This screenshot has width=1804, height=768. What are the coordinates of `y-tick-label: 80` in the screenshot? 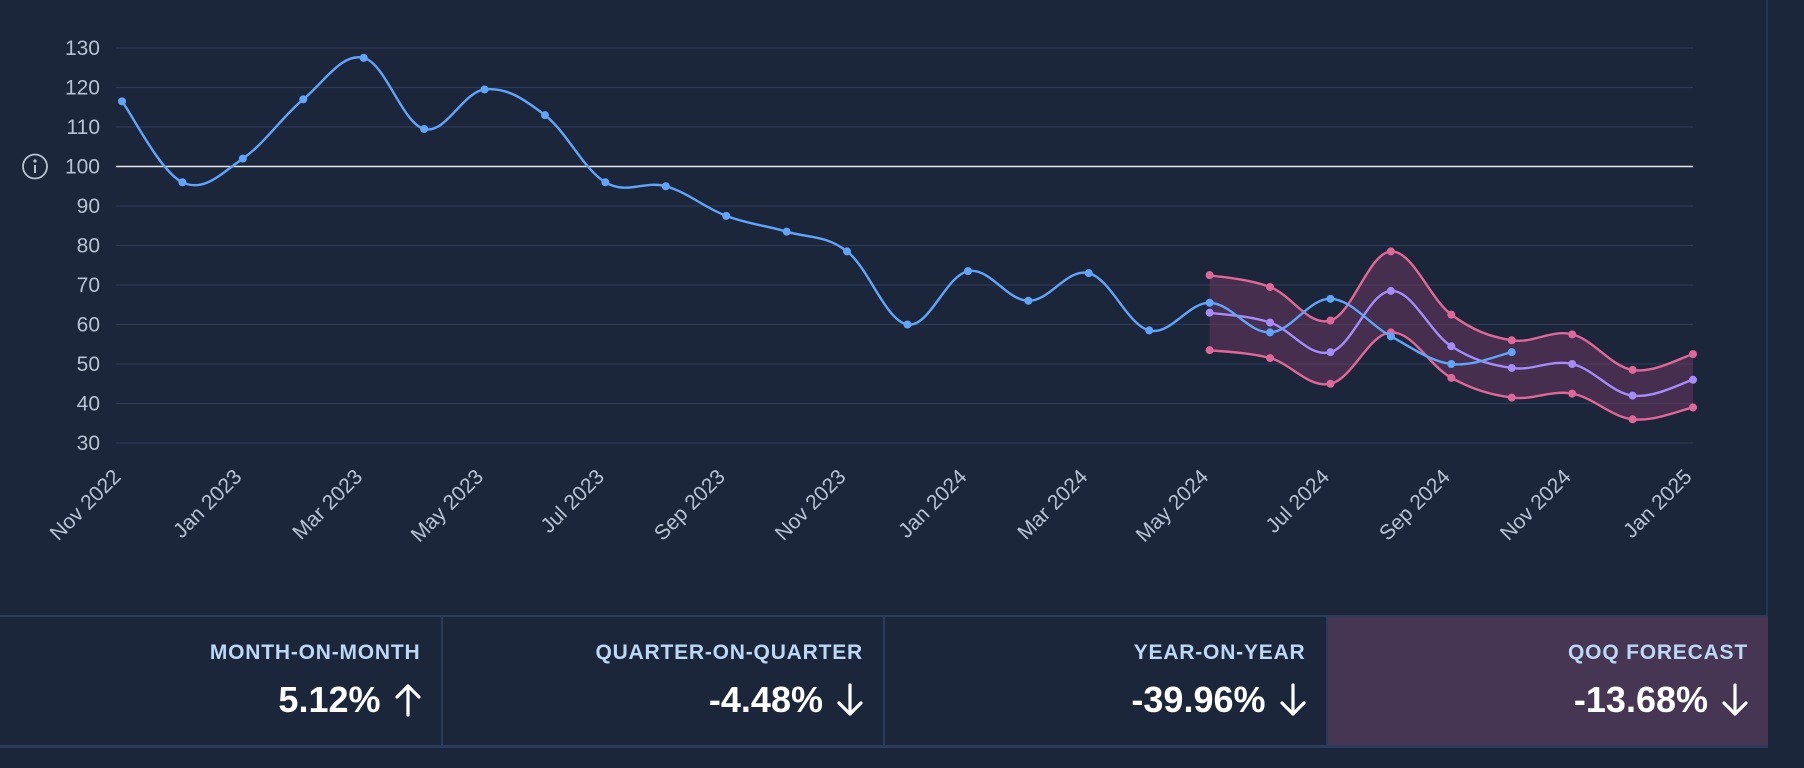 It's located at (88, 246).